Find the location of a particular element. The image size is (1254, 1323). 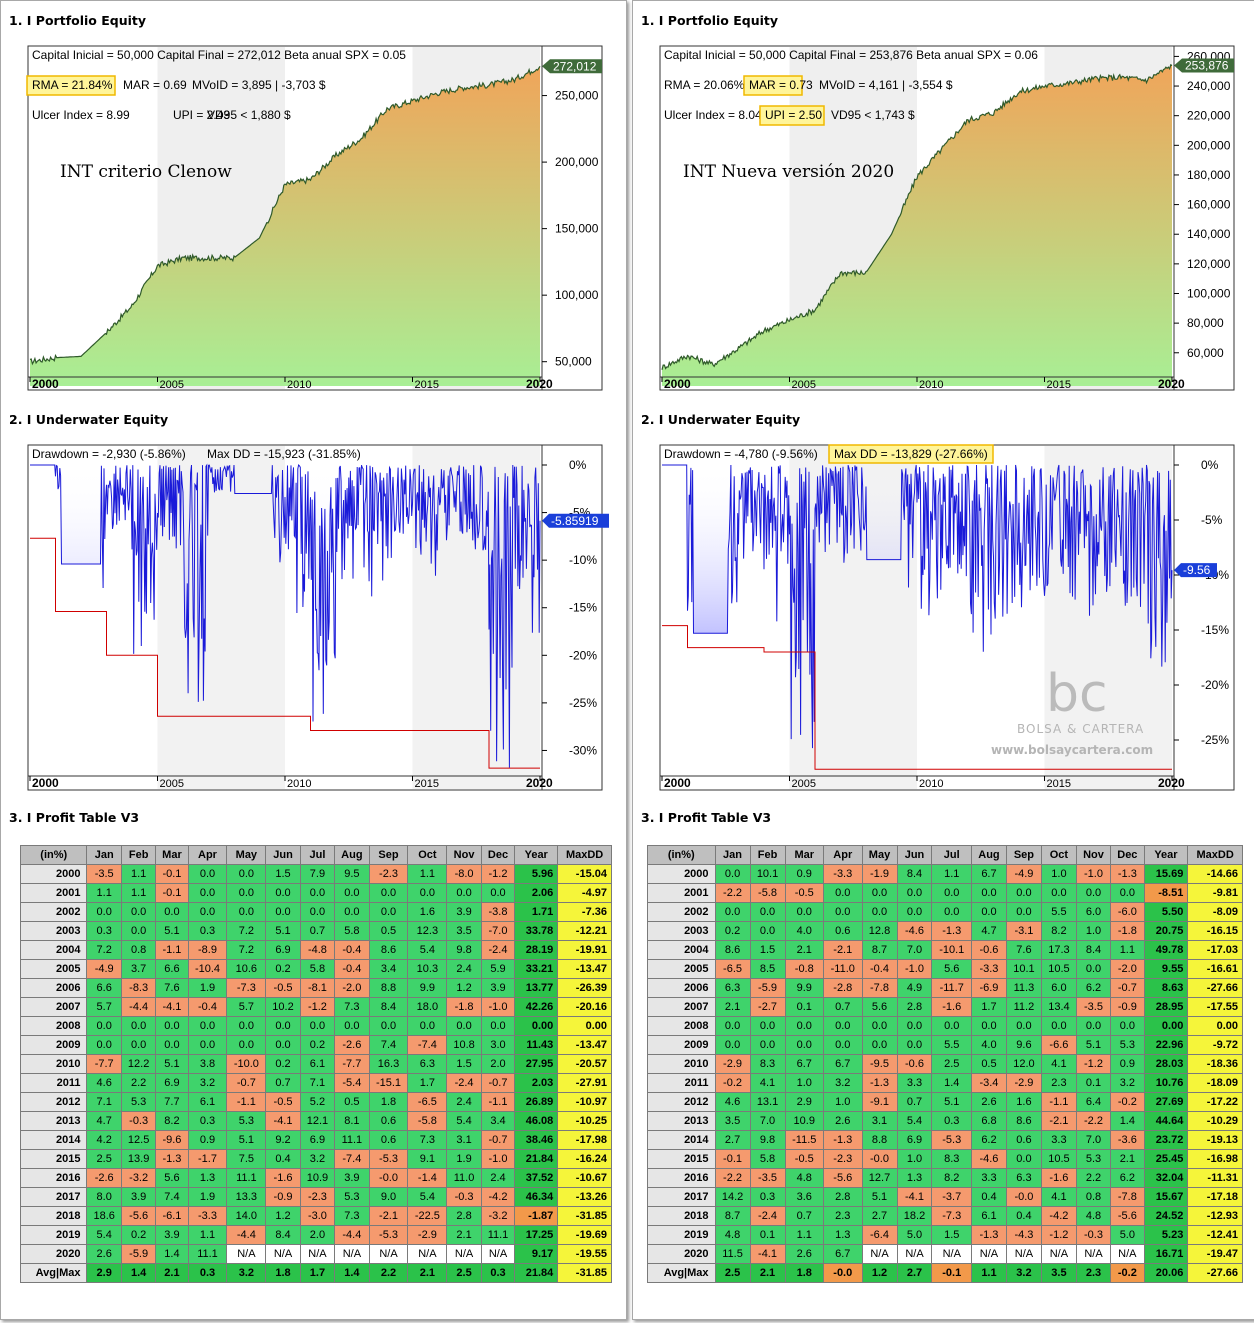

month-cell: 1.1 is located at coordinates (138, 893).